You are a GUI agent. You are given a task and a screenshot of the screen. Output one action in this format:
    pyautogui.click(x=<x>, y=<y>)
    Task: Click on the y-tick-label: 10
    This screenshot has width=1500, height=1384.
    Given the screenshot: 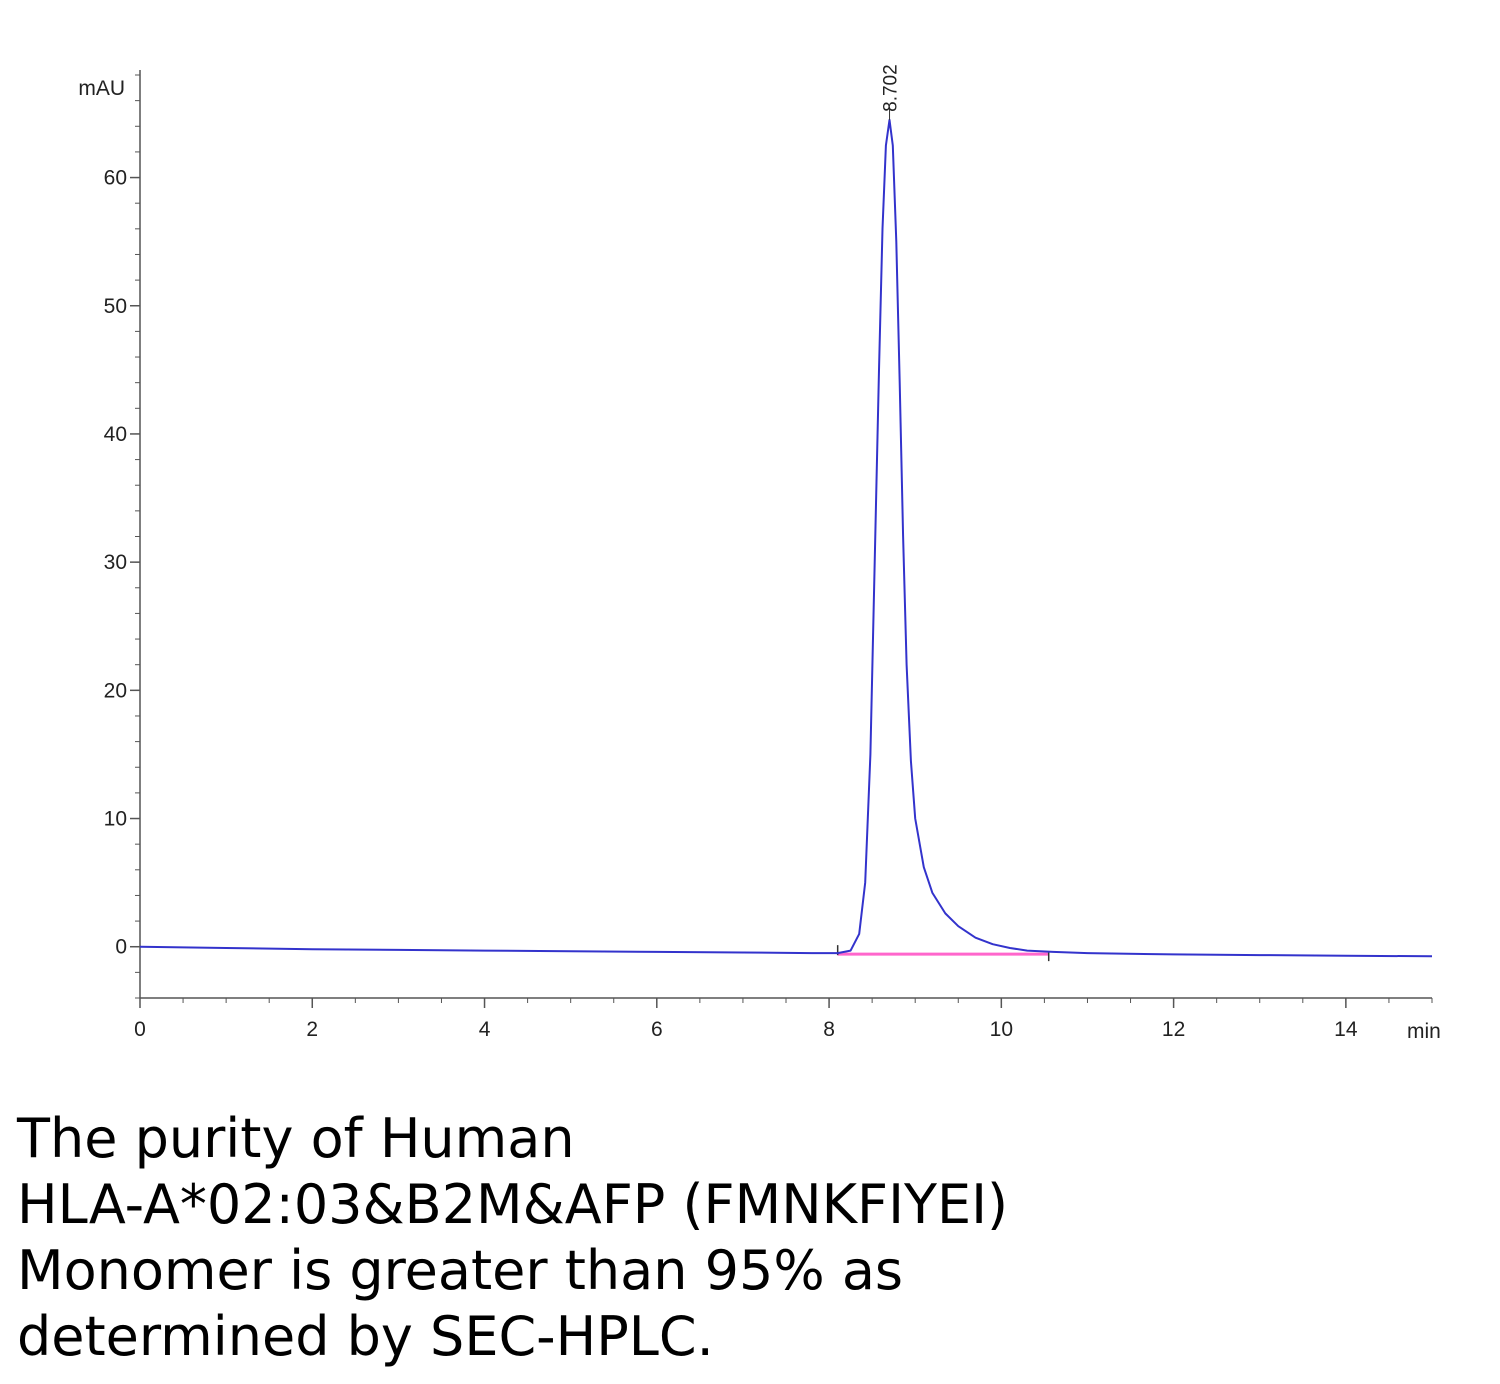 What is the action you would take?
    pyautogui.click(x=115, y=819)
    